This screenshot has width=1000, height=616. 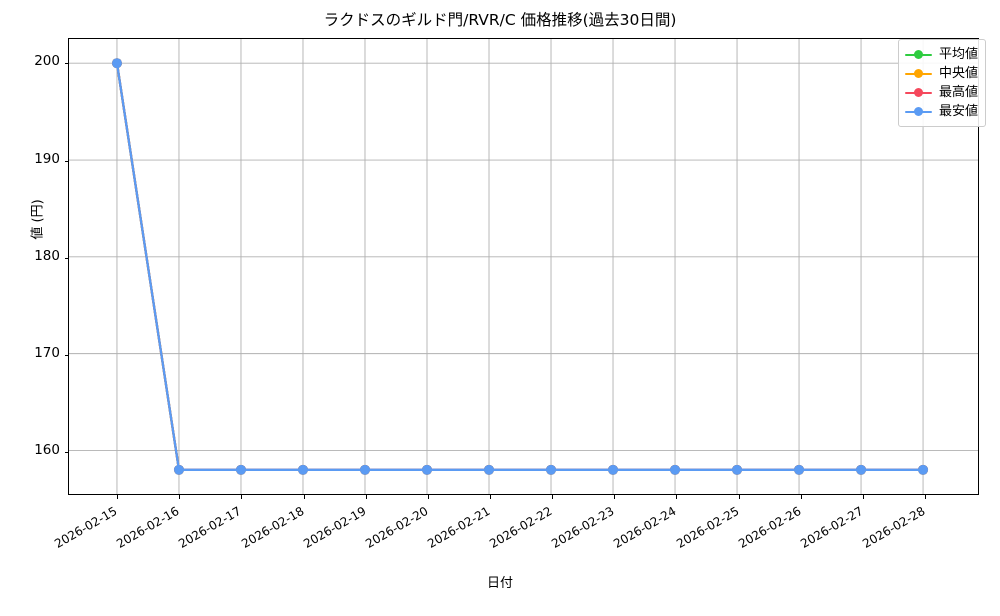 What do you see at coordinates (47, 61) in the screenshot?
I see `y-tick-label: 200` at bounding box center [47, 61].